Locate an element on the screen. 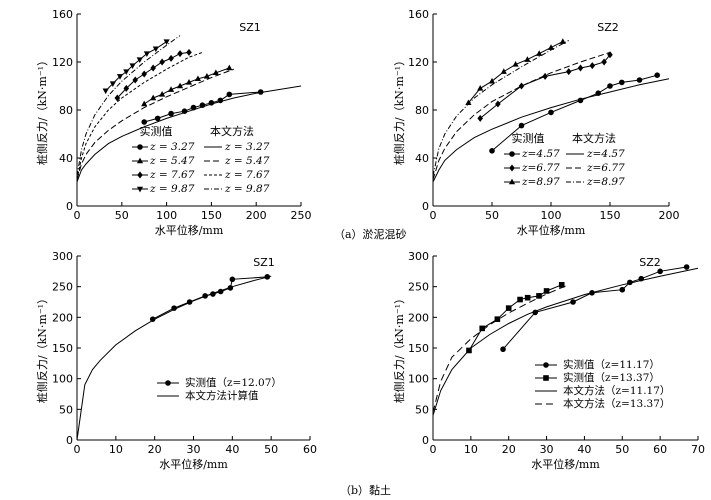 This screenshot has height=500, width=711. caption-a: （a）淤泥混砂 is located at coordinates (370, 234).